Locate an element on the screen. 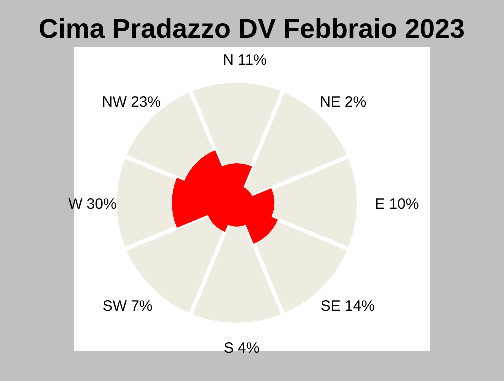  category-label: SE is located at coordinates (330, 306).